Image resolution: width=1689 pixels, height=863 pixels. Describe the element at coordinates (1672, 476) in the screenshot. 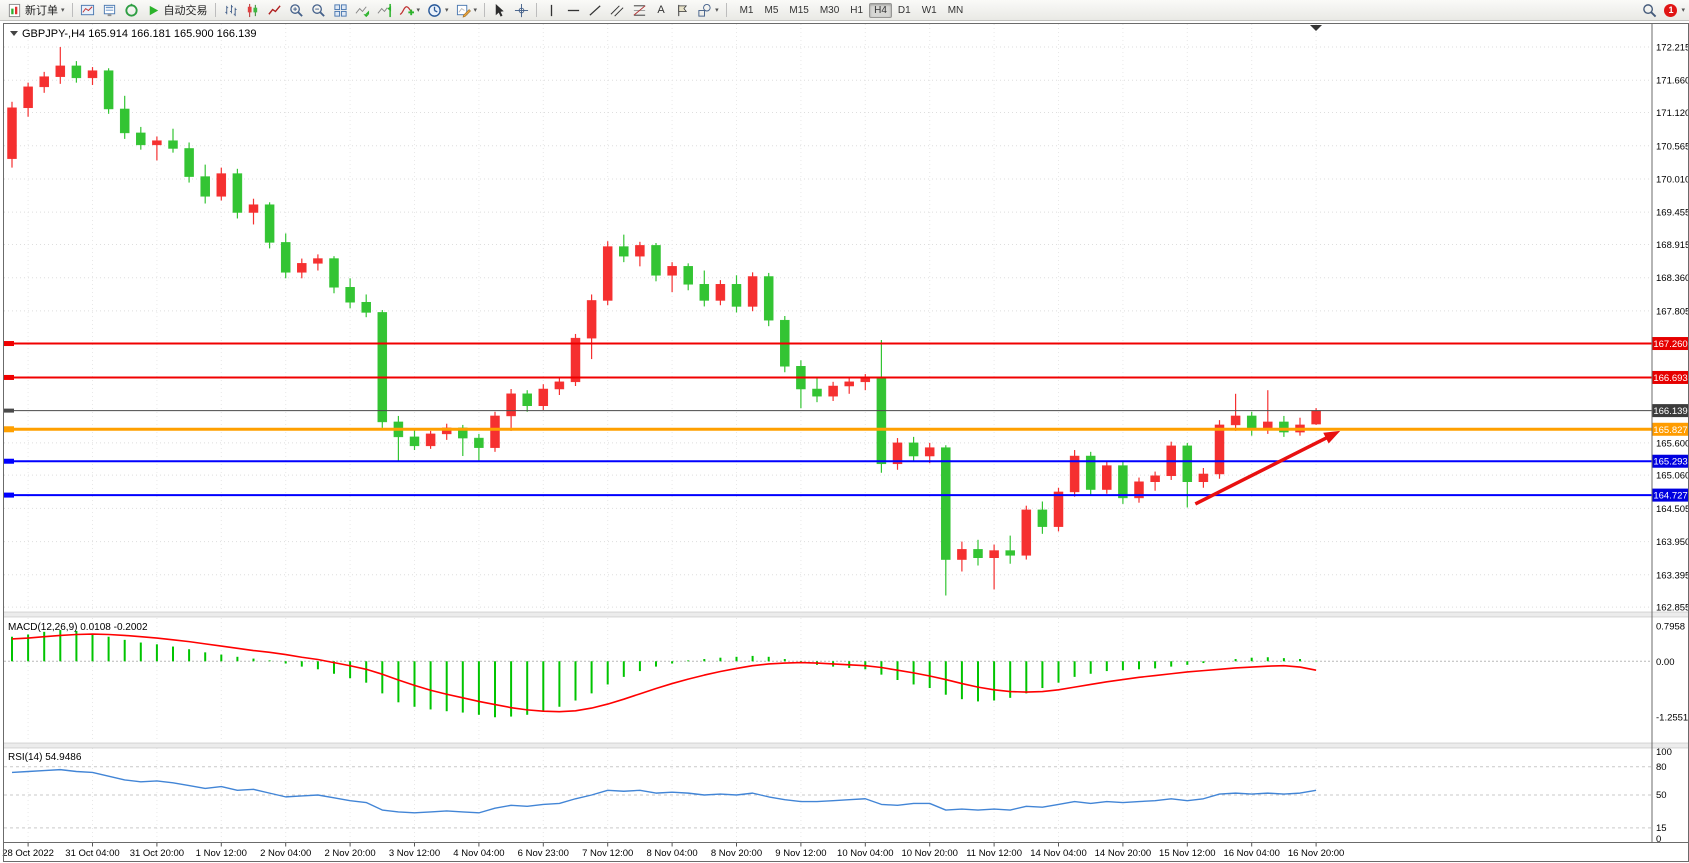

I see `price-axis-label: 165.060` at that location.